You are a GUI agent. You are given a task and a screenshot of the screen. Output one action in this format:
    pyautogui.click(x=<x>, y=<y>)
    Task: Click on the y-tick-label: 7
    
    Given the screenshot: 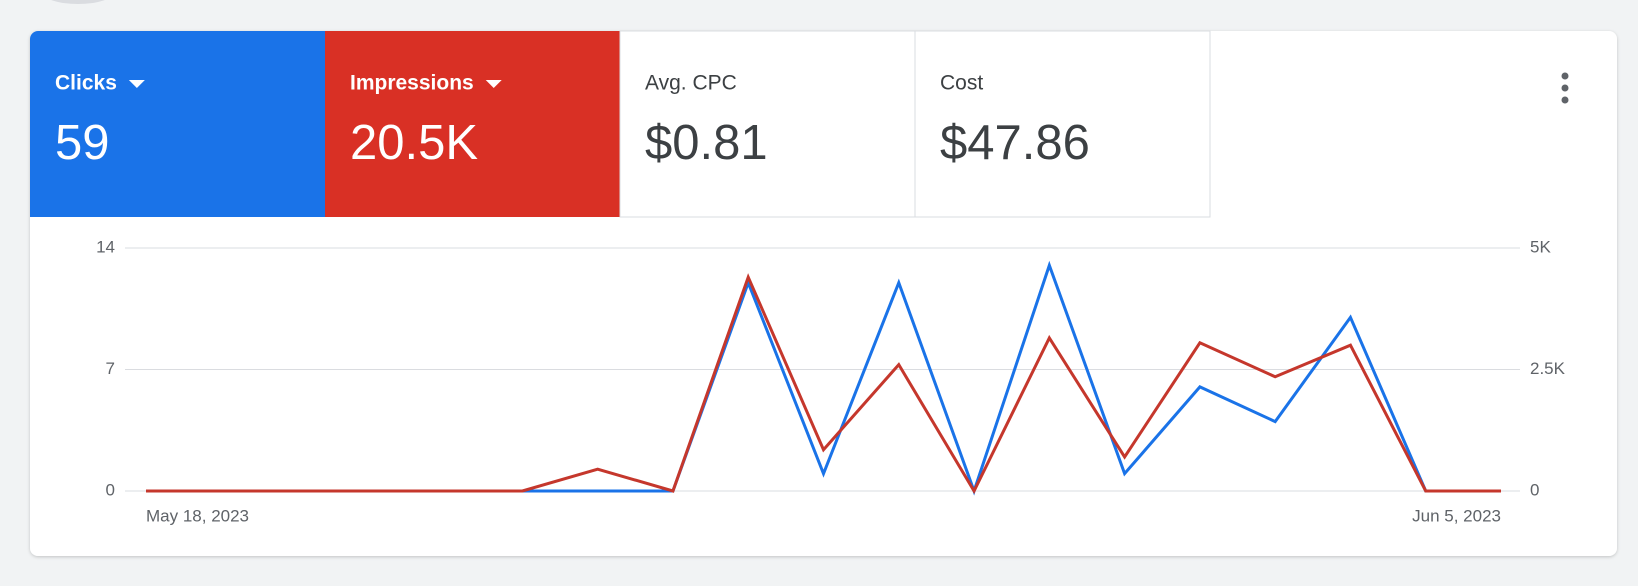 What is the action you would take?
    pyautogui.click(x=110, y=368)
    